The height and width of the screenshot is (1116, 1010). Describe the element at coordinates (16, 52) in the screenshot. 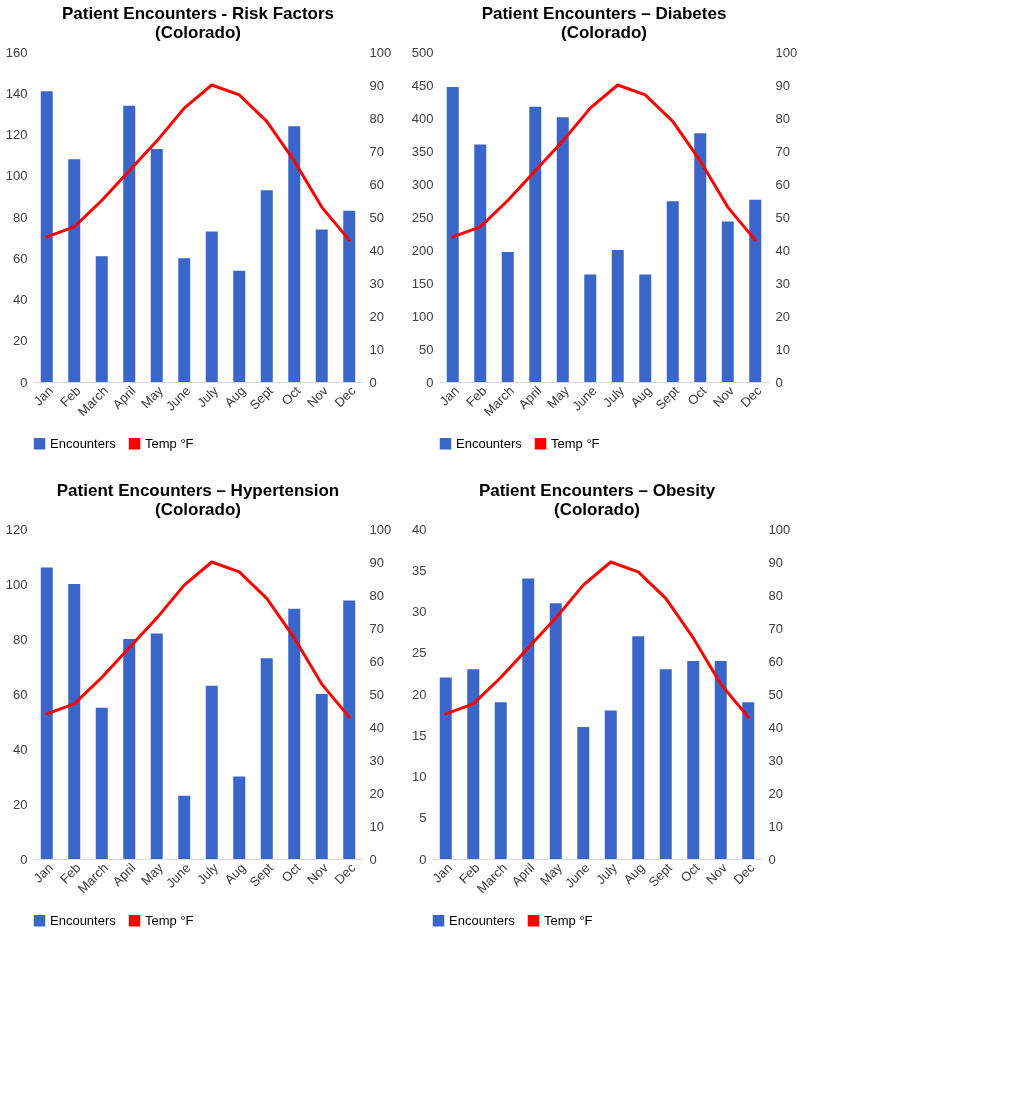

I see `y-tick-label: 160` at that location.